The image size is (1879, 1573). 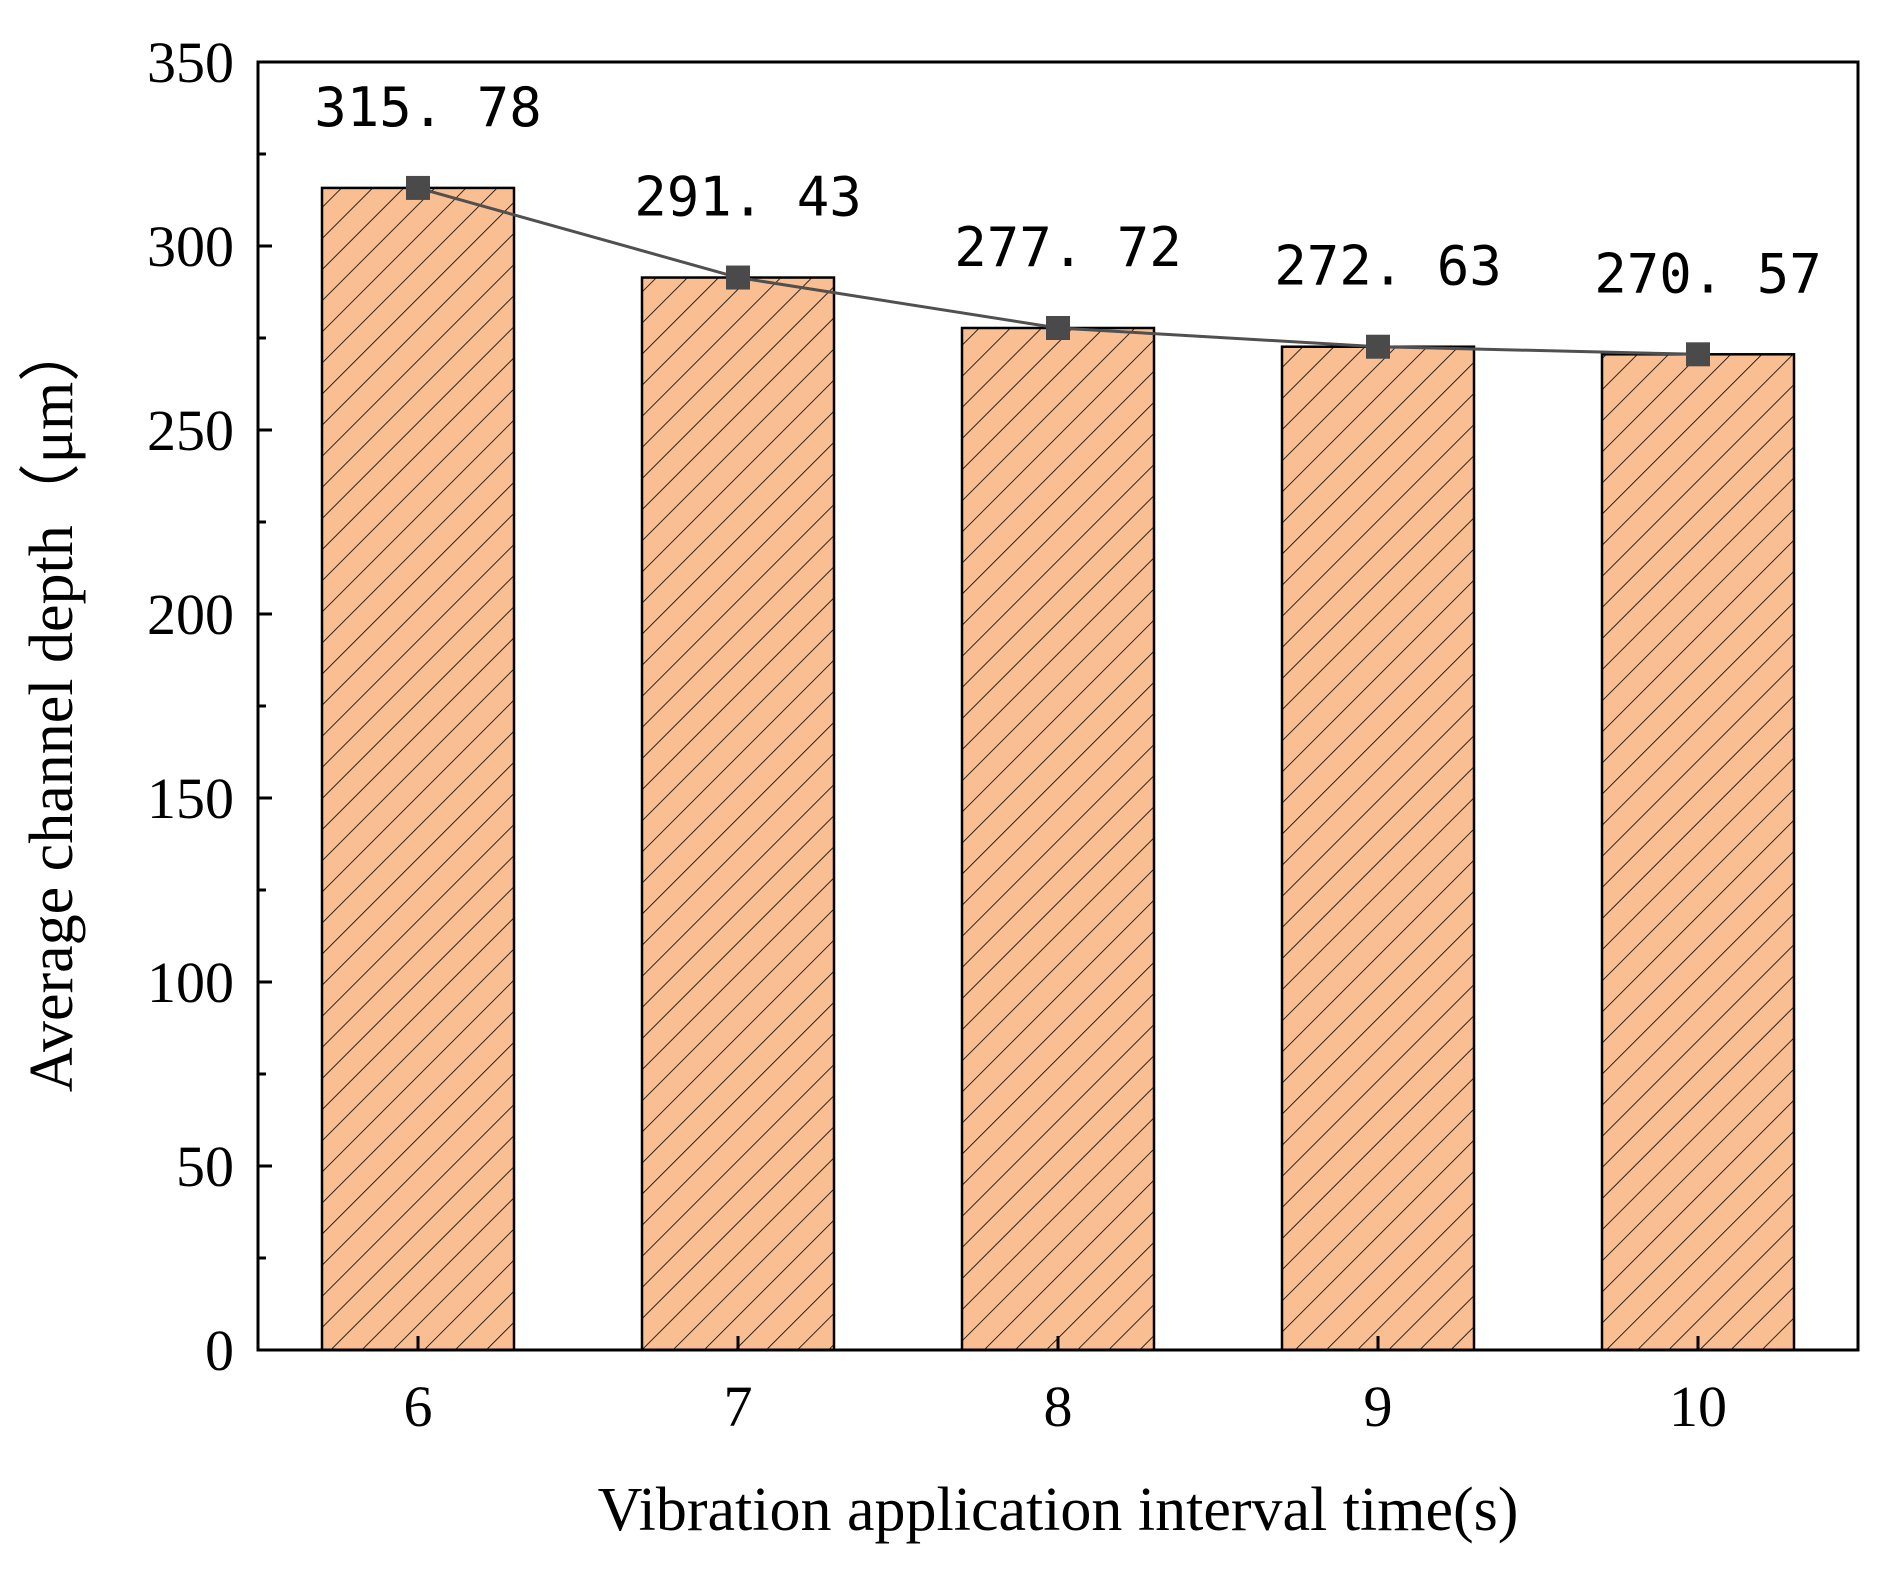 What do you see at coordinates (1388, 266) in the screenshot?
I see `data-label-9: 272. 63` at bounding box center [1388, 266].